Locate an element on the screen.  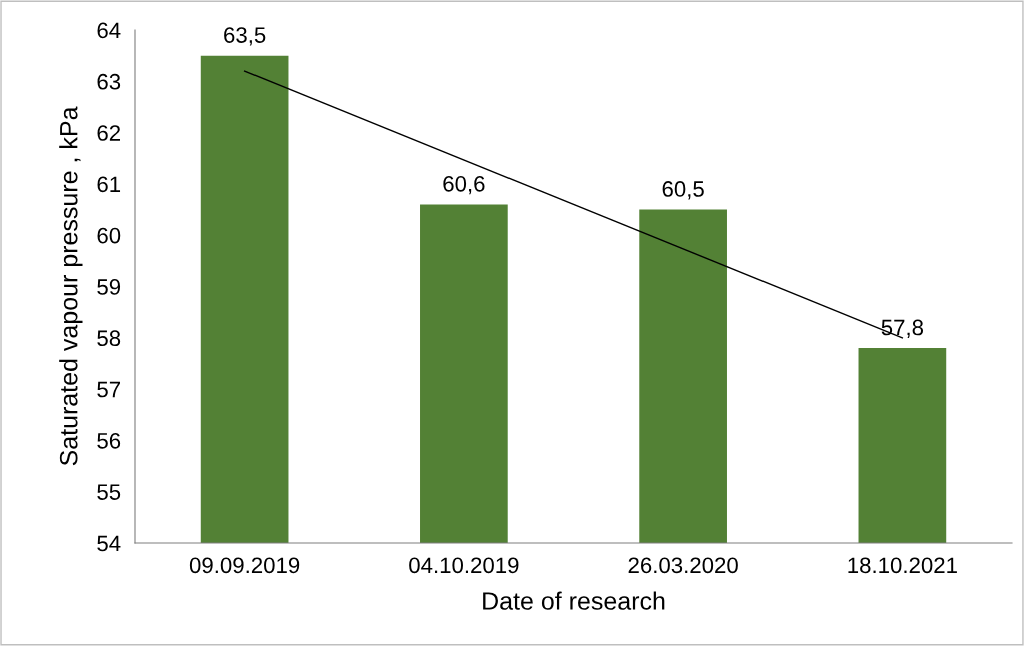
y-tick-label: 61 is located at coordinates (109, 184).